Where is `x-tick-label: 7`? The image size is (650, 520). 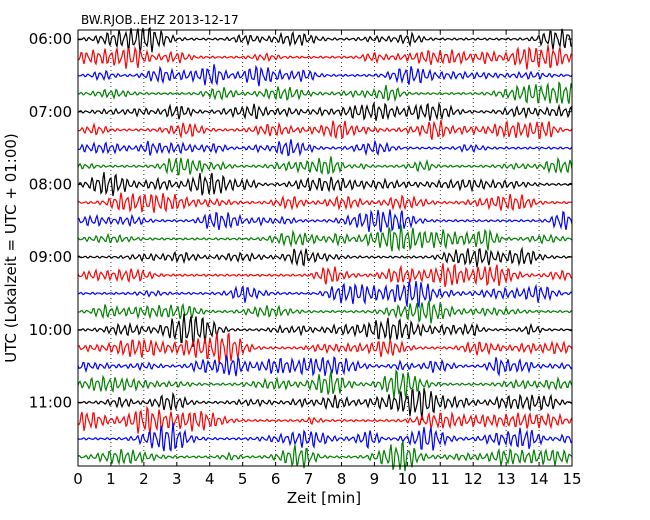
x-tick-label: 7 is located at coordinates (309, 479).